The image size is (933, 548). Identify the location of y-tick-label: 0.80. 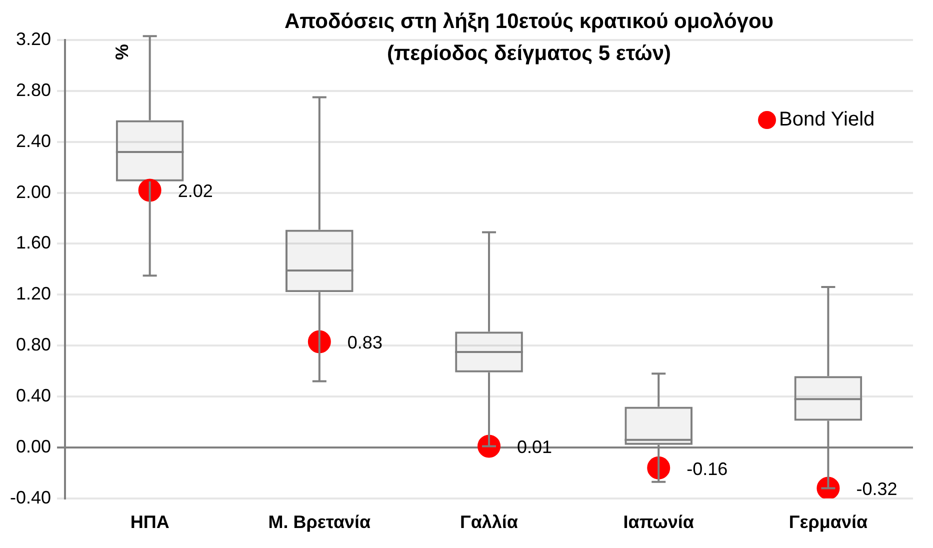
(34, 344).